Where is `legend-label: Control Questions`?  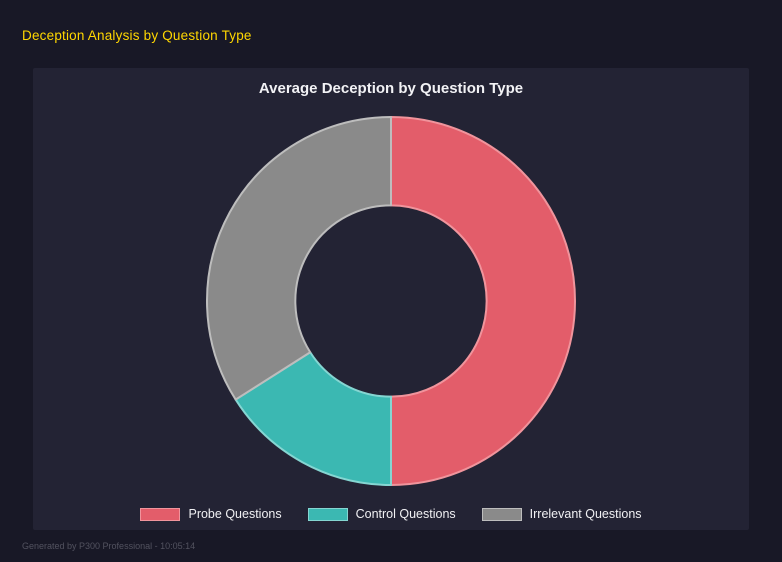 legend-label: Control Questions is located at coordinates (405, 514).